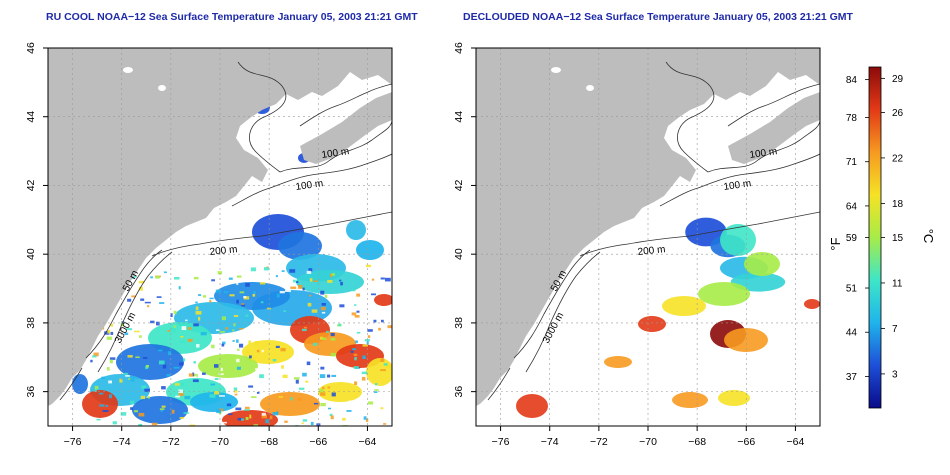  Describe the element at coordinates (459, 48) in the screenshot. I see `lat-tick-label: 46` at that location.